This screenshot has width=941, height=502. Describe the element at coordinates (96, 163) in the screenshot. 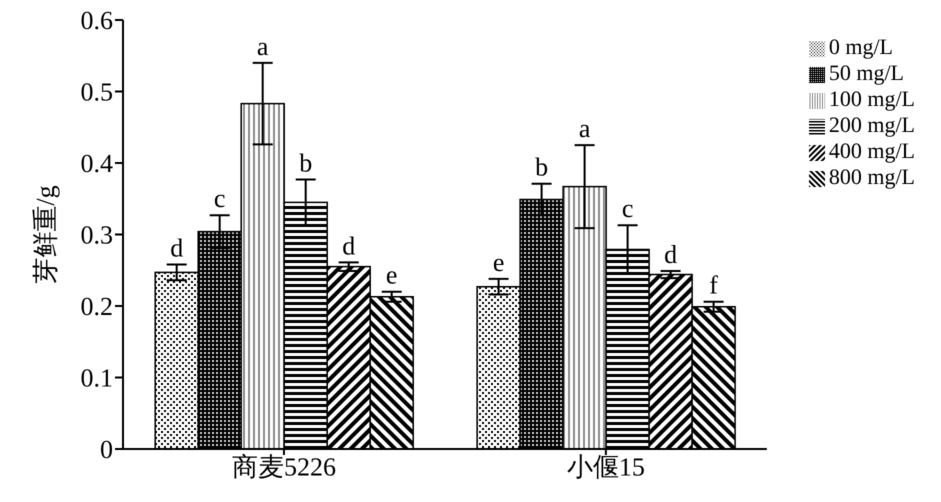

I see `y-tick-label: 0.4` at that location.